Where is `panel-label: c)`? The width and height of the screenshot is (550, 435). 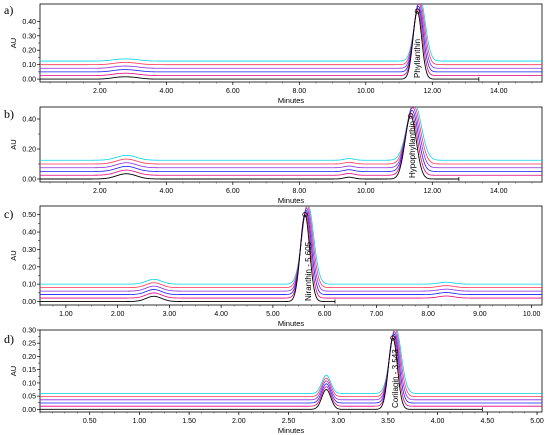 panel-label: c) is located at coordinates (8, 214).